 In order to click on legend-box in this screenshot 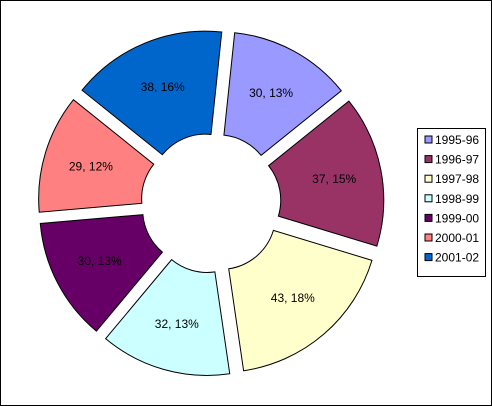, I will do `click(451, 202)`.